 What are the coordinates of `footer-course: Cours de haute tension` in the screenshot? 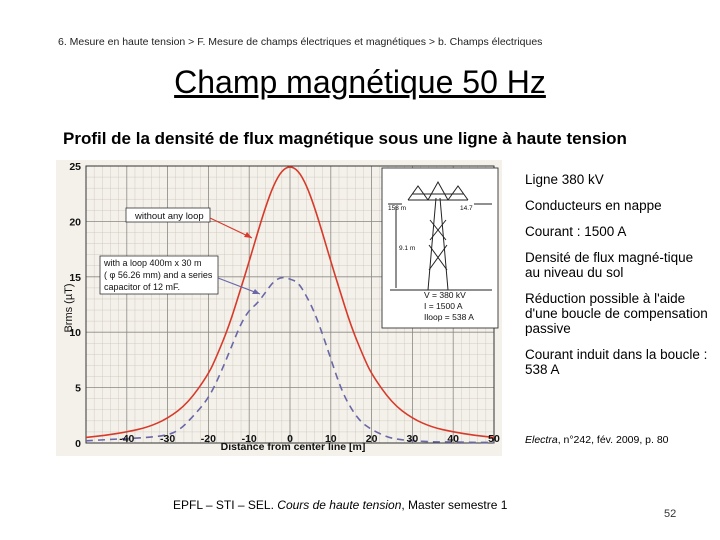 It's located at (339, 505).